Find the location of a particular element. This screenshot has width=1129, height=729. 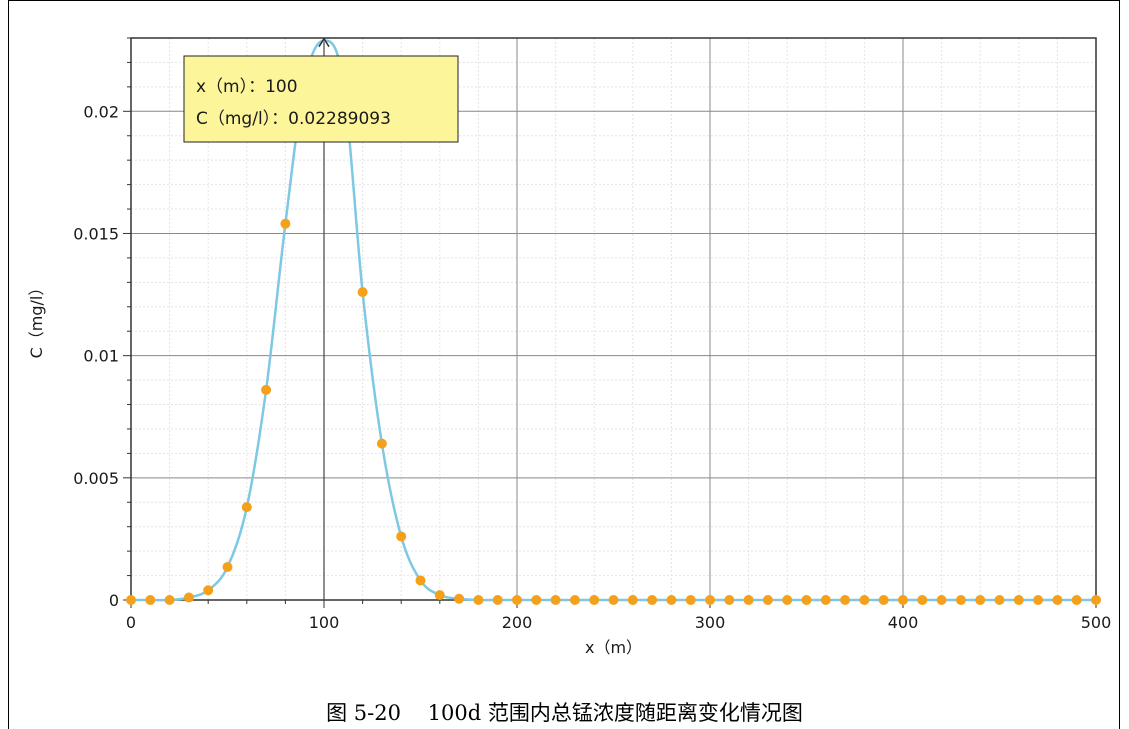

tooltip-box is located at coordinates (321, 99).